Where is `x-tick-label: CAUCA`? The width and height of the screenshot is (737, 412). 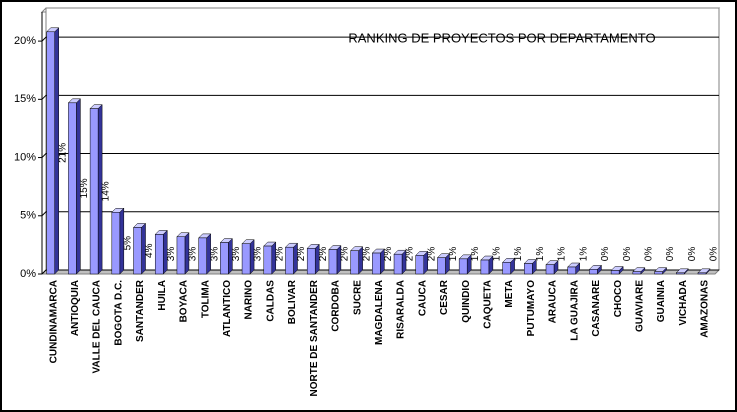
x-tick-label: CAUCA is located at coordinates (422, 298).